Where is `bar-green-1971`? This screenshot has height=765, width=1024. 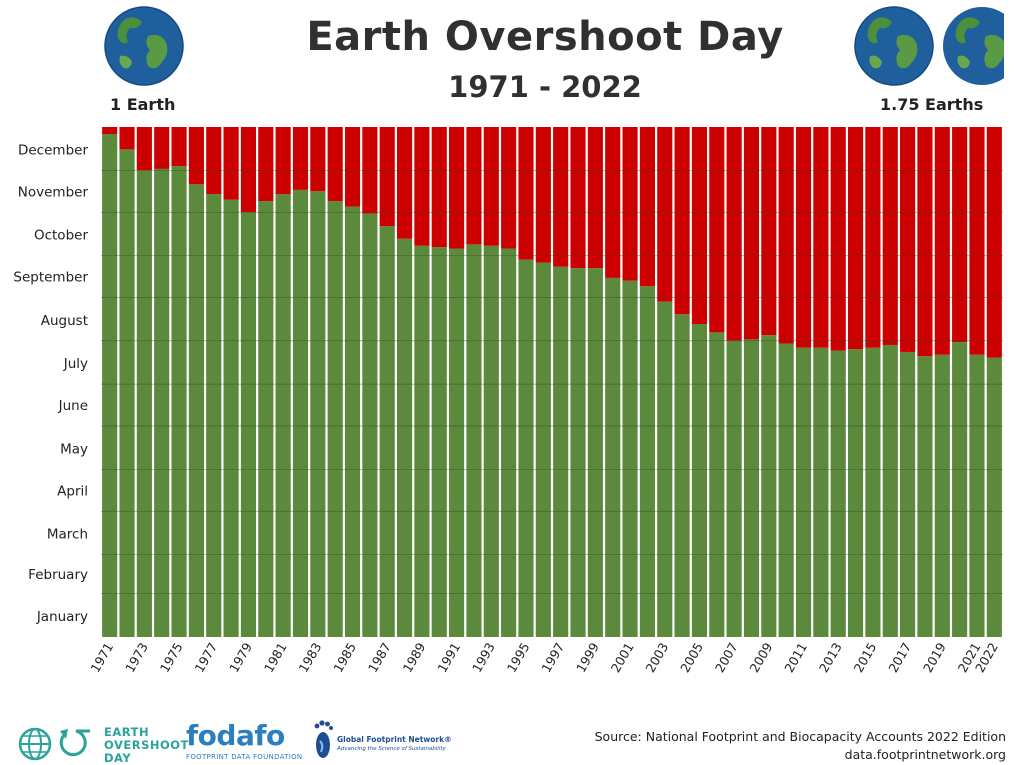
bar-green-1971 is located at coordinates (110, 385).